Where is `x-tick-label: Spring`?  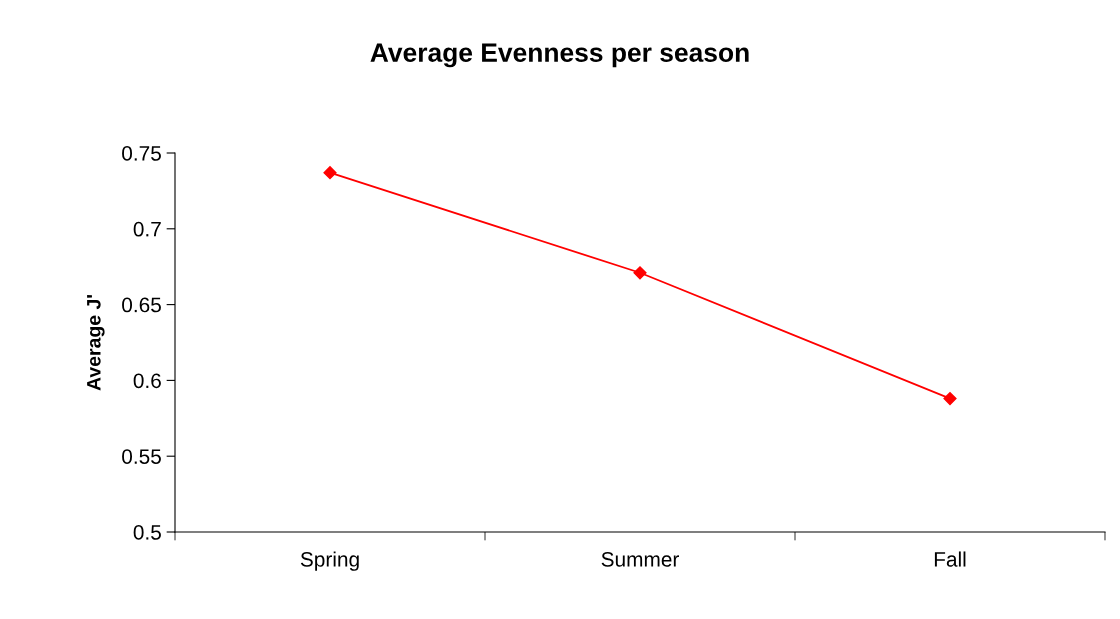
x-tick-label: Spring is located at coordinates (329, 561).